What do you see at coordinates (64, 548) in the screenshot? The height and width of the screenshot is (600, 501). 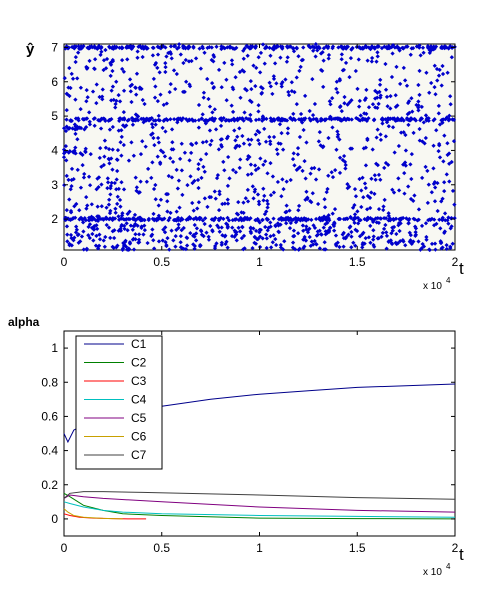 I see `x-tick-label: 0` at bounding box center [64, 548].